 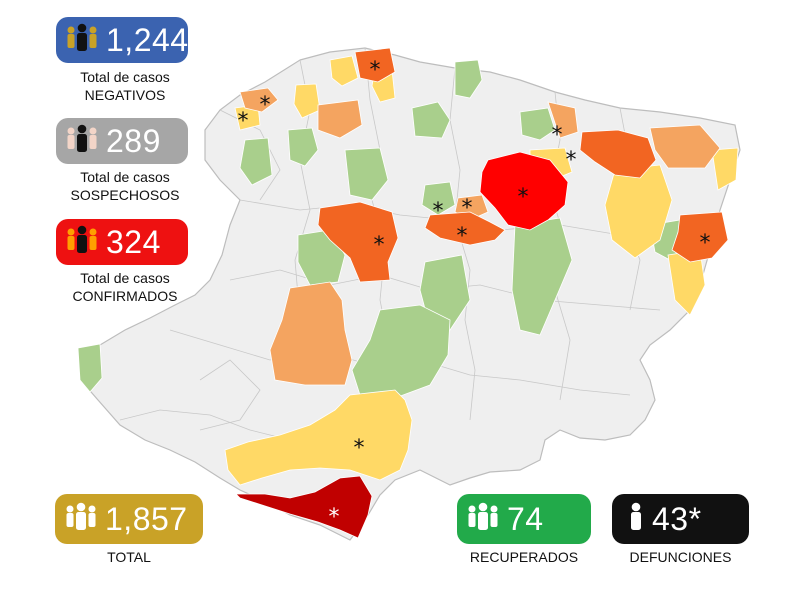 What do you see at coordinates (125, 86) in the screenshot?
I see `negative-caption: Total de casos NEGATIVOS` at bounding box center [125, 86].